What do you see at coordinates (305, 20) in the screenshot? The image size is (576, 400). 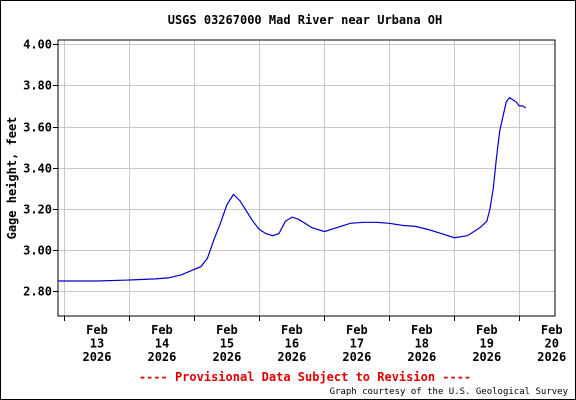 I see `chart-title: USGS 03267000 Mad River near Urbana OH` at bounding box center [305, 20].